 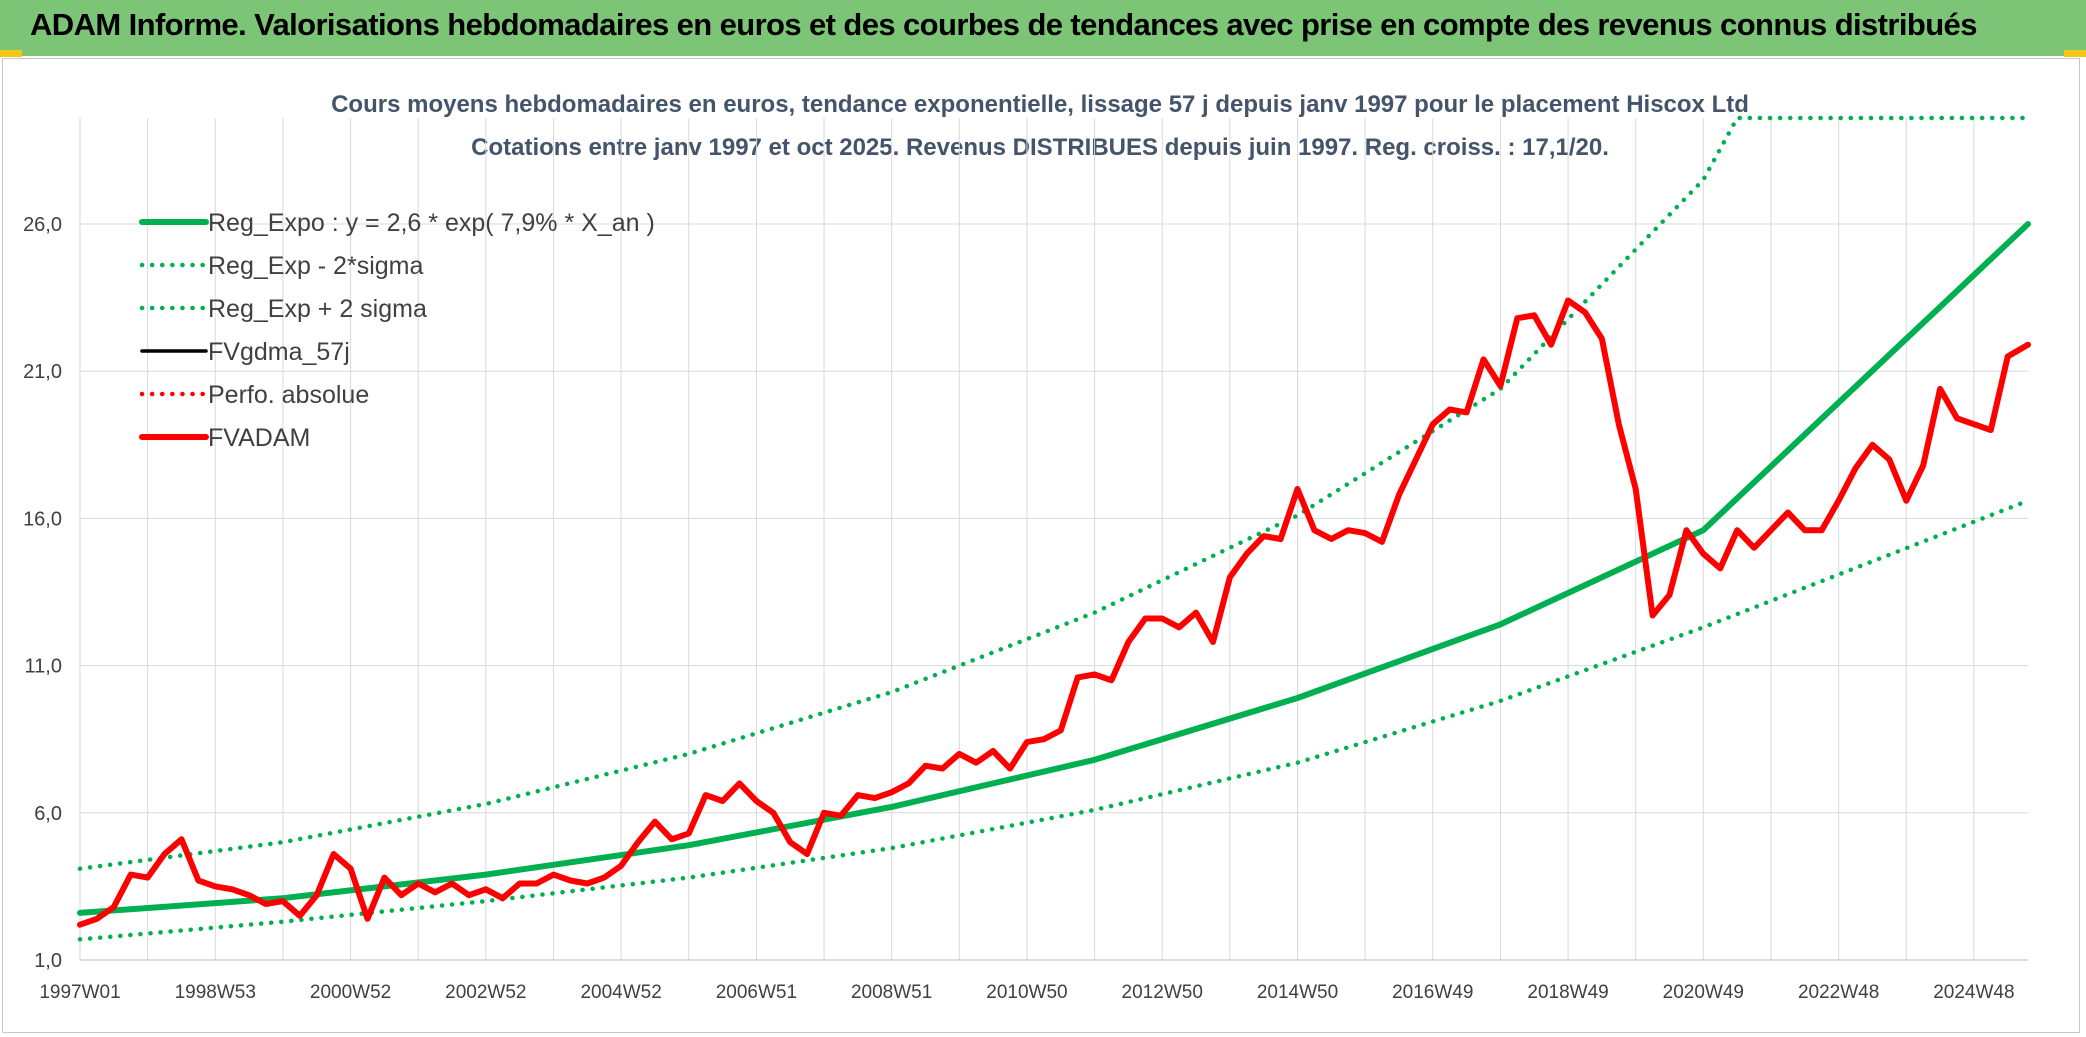 I want to click on x-tick-label: 2010W50, so click(x=1026, y=992).